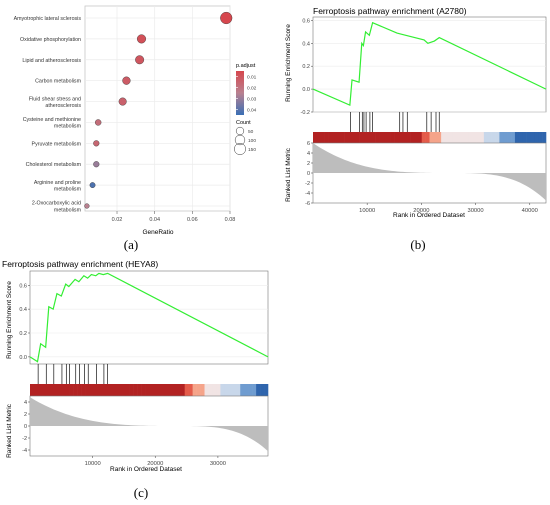  What do you see at coordinates (9, 320) in the screenshot?
I see `panel-c-ylabel: Running Enrichment Score` at bounding box center [9, 320].